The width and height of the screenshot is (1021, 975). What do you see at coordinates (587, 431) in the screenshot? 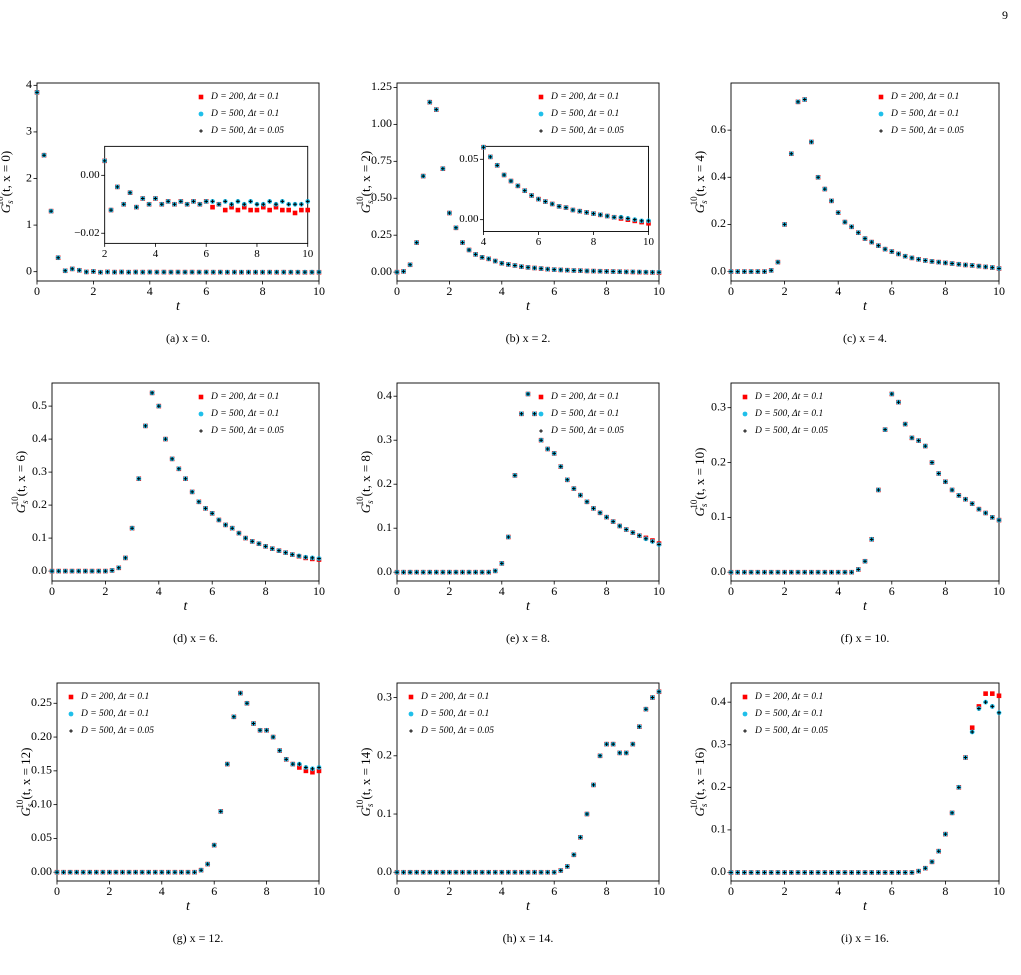
I see `legend-label: D = 500, Δt = 0.05` at bounding box center [587, 431].